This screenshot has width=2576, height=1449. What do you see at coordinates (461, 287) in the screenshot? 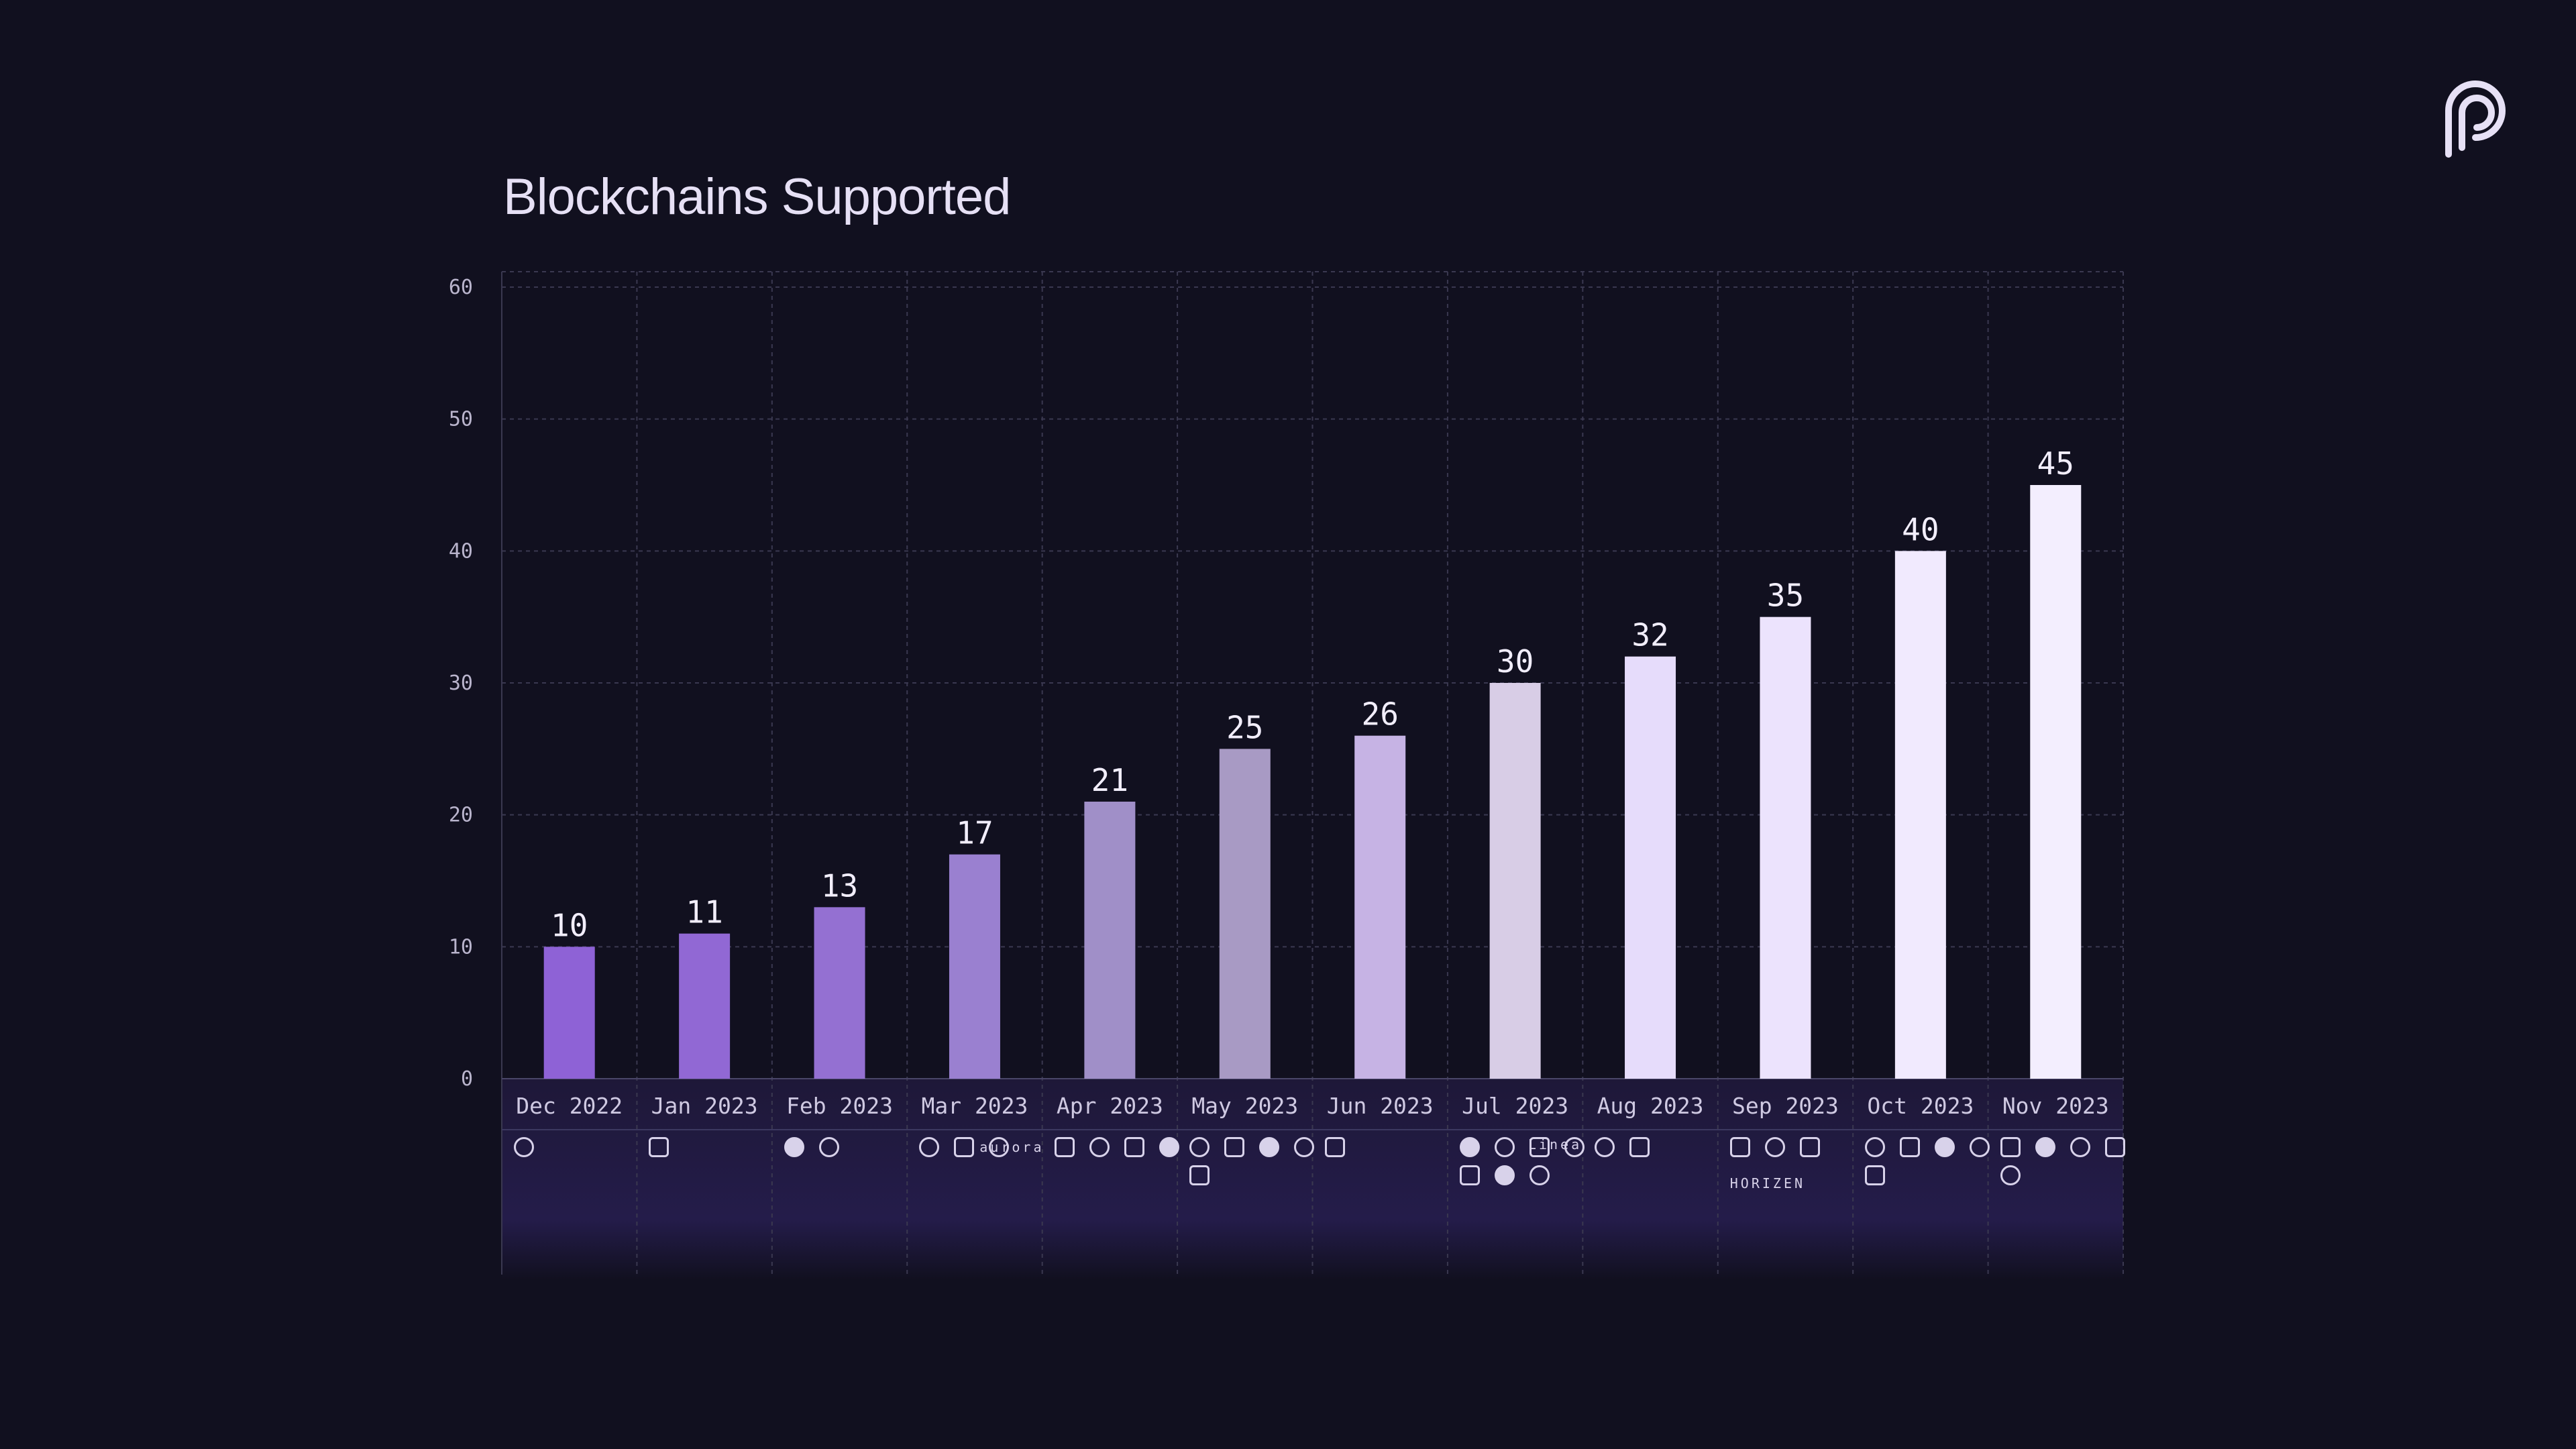
I see `y-tick-label: 60` at bounding box center [461, 287].